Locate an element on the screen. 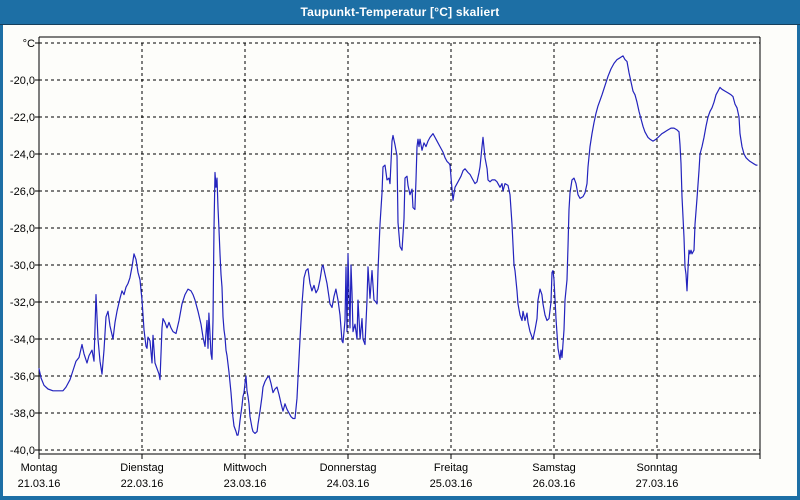 This screenshot has height=500, width=800. y-axis-unit-label: °C is located at coordinates (29, 44).